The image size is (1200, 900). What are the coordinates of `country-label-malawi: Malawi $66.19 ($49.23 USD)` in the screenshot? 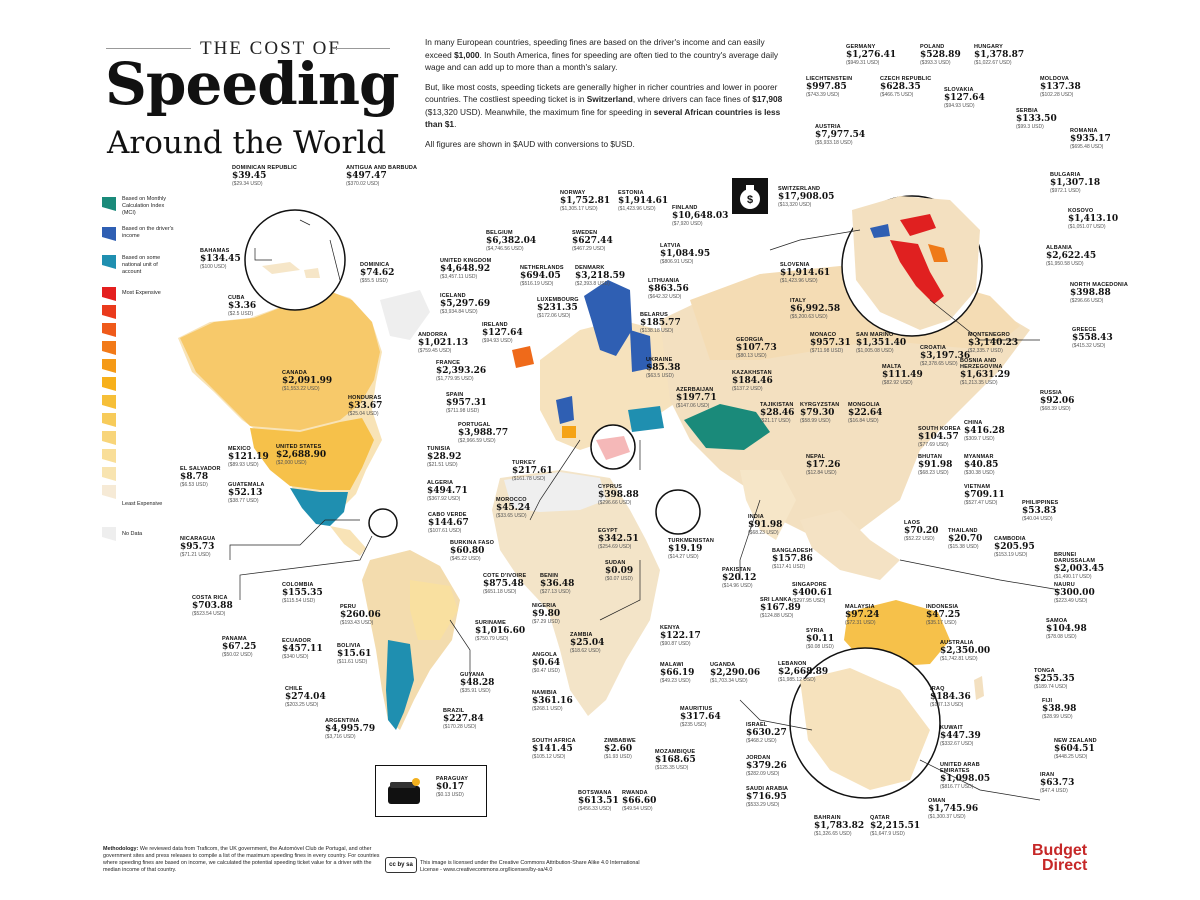 It's located at (677, 673).